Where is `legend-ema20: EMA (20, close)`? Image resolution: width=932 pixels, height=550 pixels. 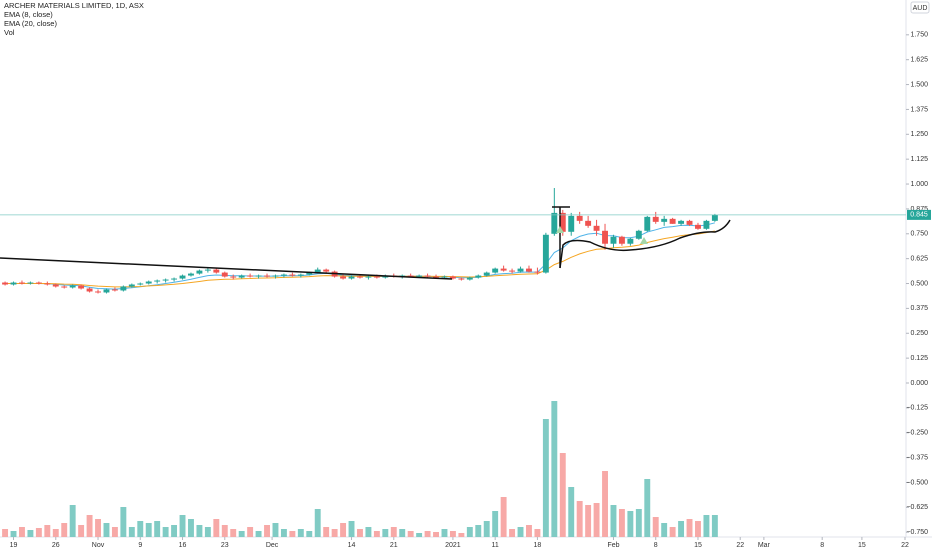 legend-ema20: EMA (20, close) is located at coordinates (30, 23).